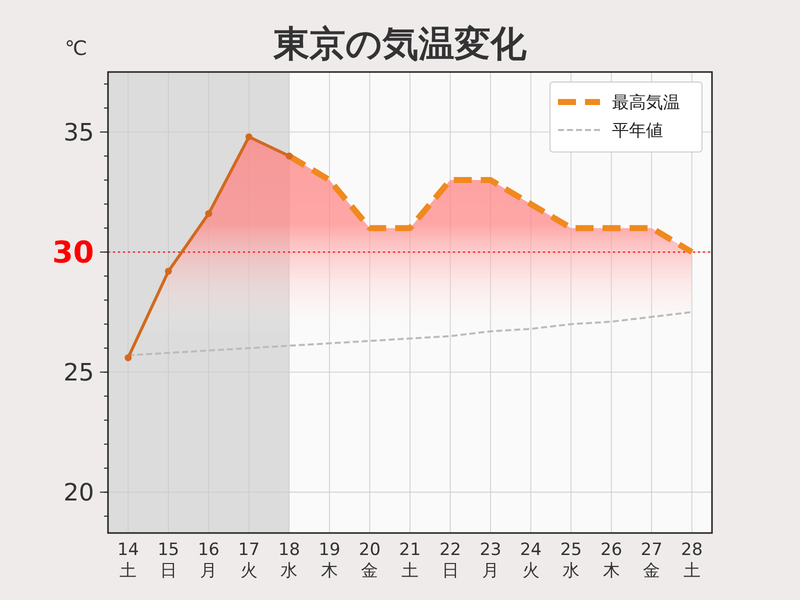 The width and height of the screenshot is (800, 600). I want to click on x-tick-label: 20 金, so click(369, 560).